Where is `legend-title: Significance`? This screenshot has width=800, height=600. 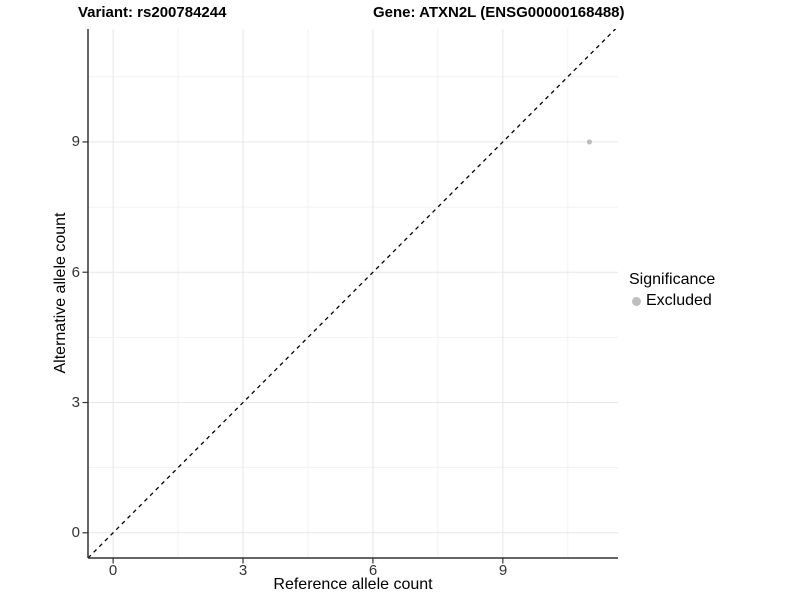
legend-title: Significance is located at coordinates (672, 279).